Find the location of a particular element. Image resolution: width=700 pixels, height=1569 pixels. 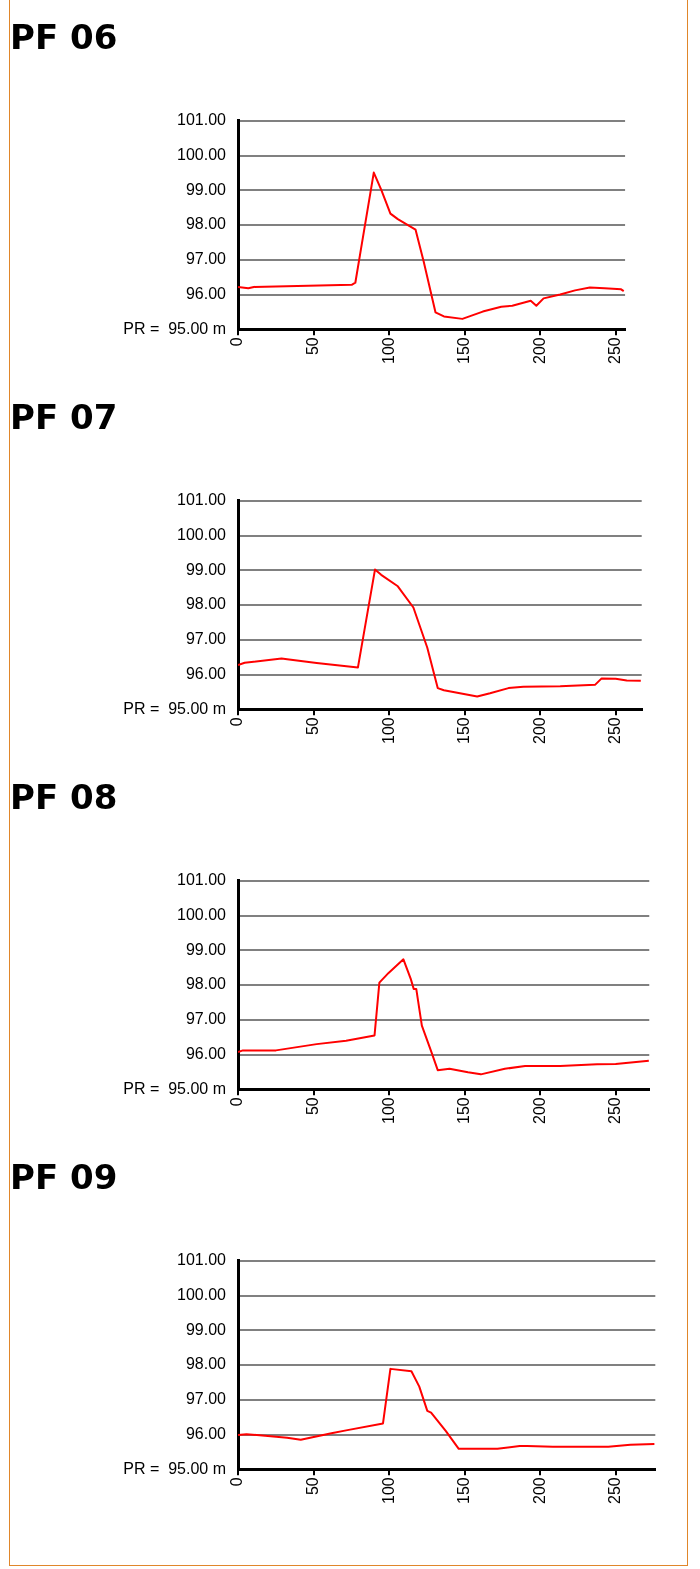

chart-title: PF 09 is located at coordinates (64, 1177).